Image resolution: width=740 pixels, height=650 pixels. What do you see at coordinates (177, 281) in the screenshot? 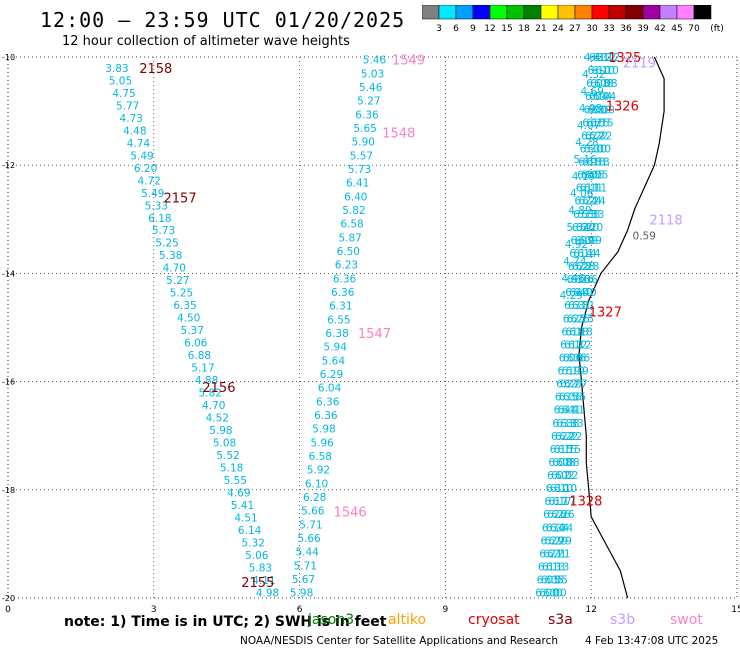
I see `wave-height-value: 5.27` at bounding box center [177, 281].